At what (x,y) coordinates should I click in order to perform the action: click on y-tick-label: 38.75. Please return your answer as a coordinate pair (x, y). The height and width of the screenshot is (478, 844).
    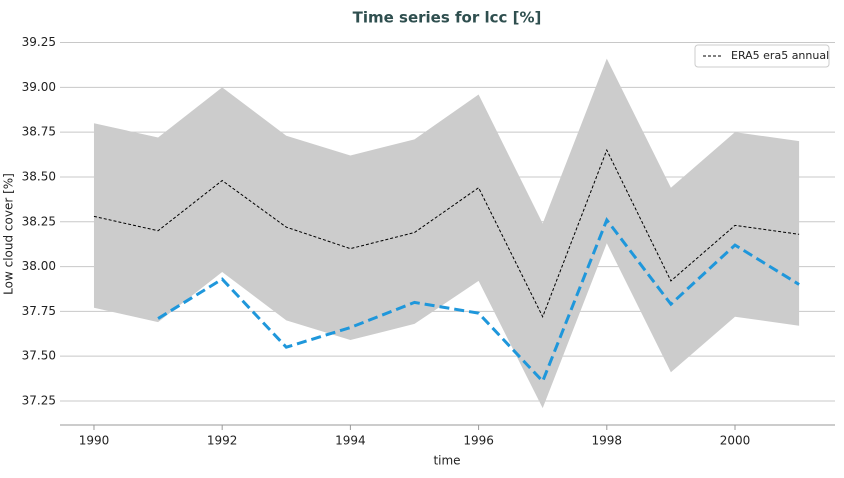
    Looking at the image, I should click on (39, 132).